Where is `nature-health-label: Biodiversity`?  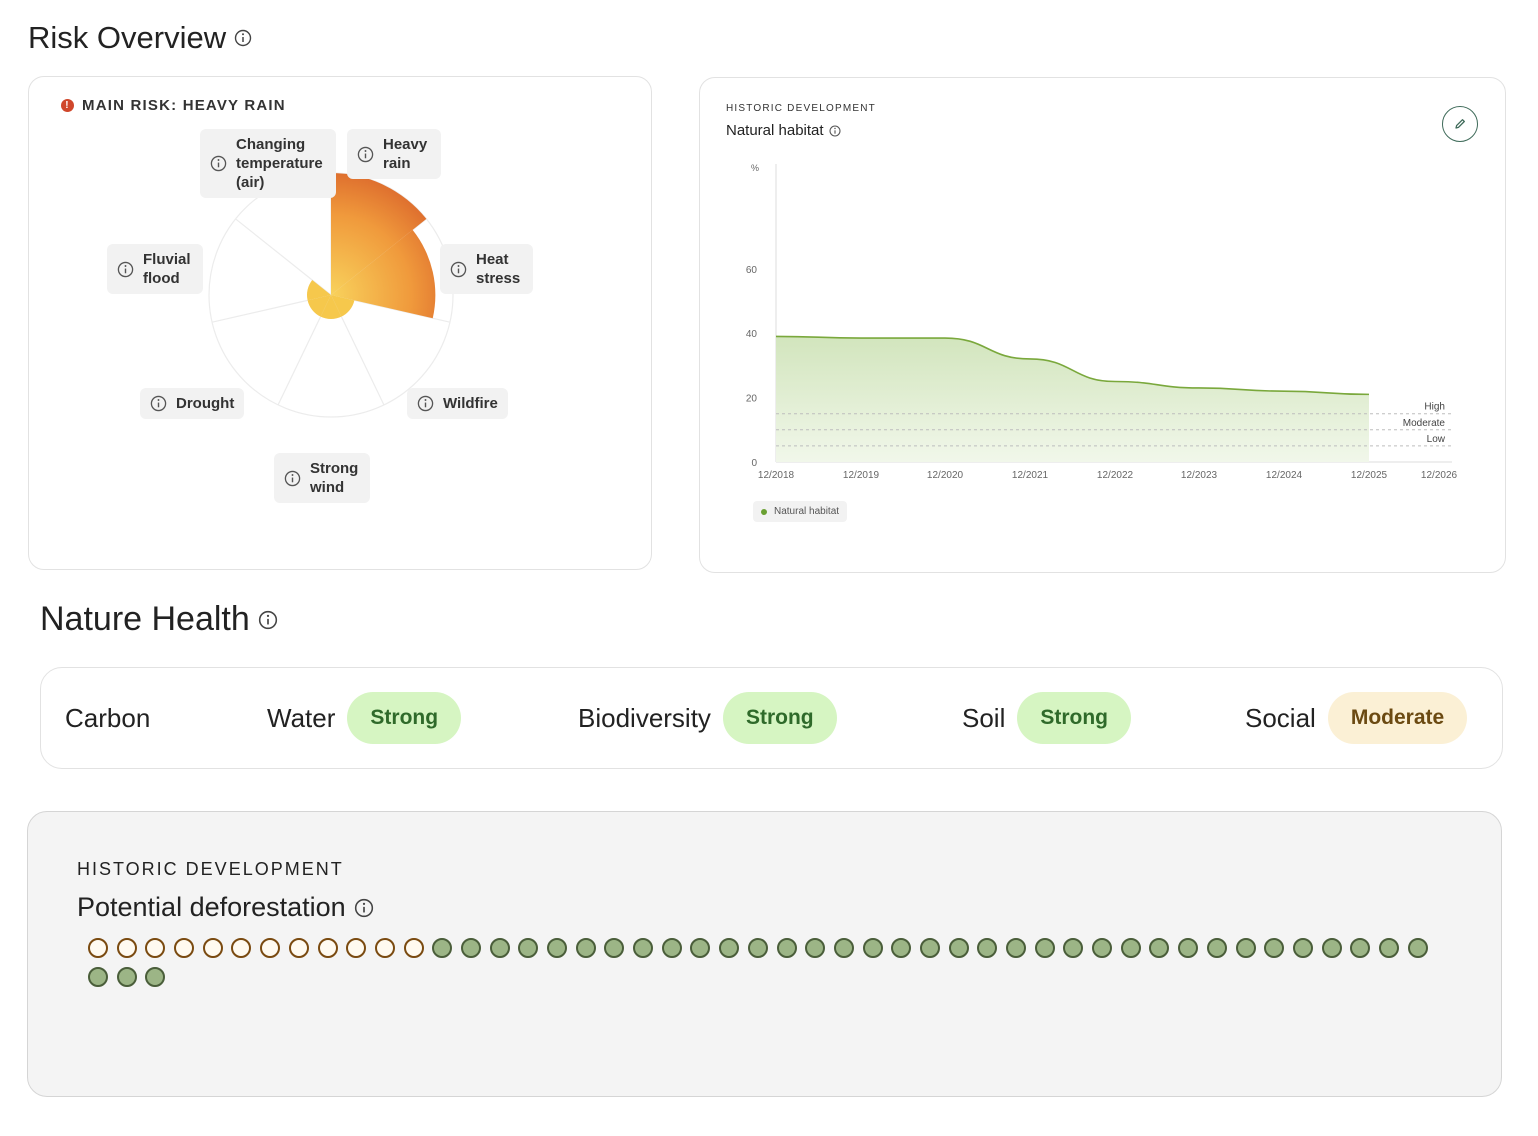 nature-health-label: Biodiversity is located at coordinates (644, 717).